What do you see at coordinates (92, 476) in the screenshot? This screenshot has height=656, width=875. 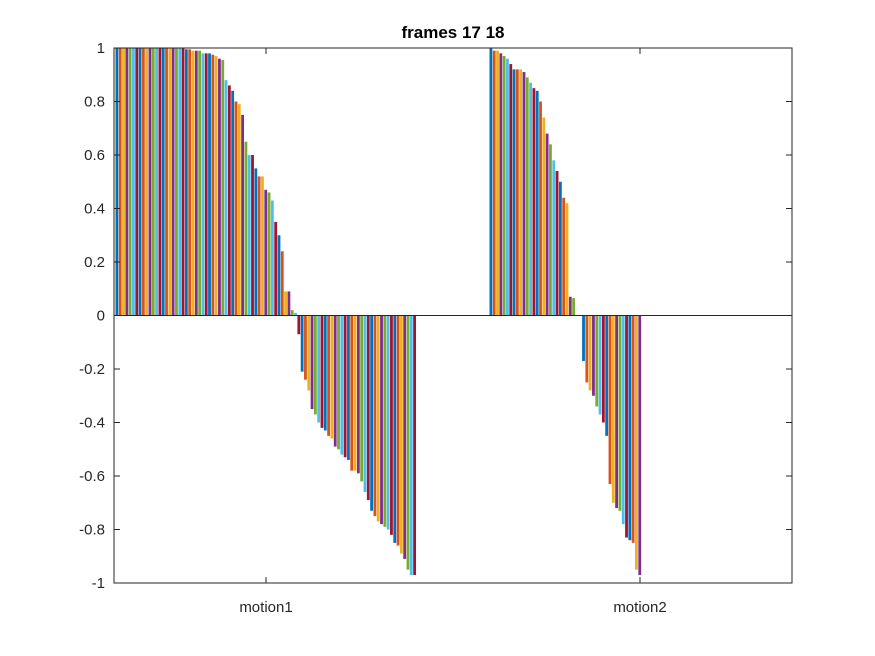 I see `y-tick-label: -0.6` at bounding box center [92, 476].